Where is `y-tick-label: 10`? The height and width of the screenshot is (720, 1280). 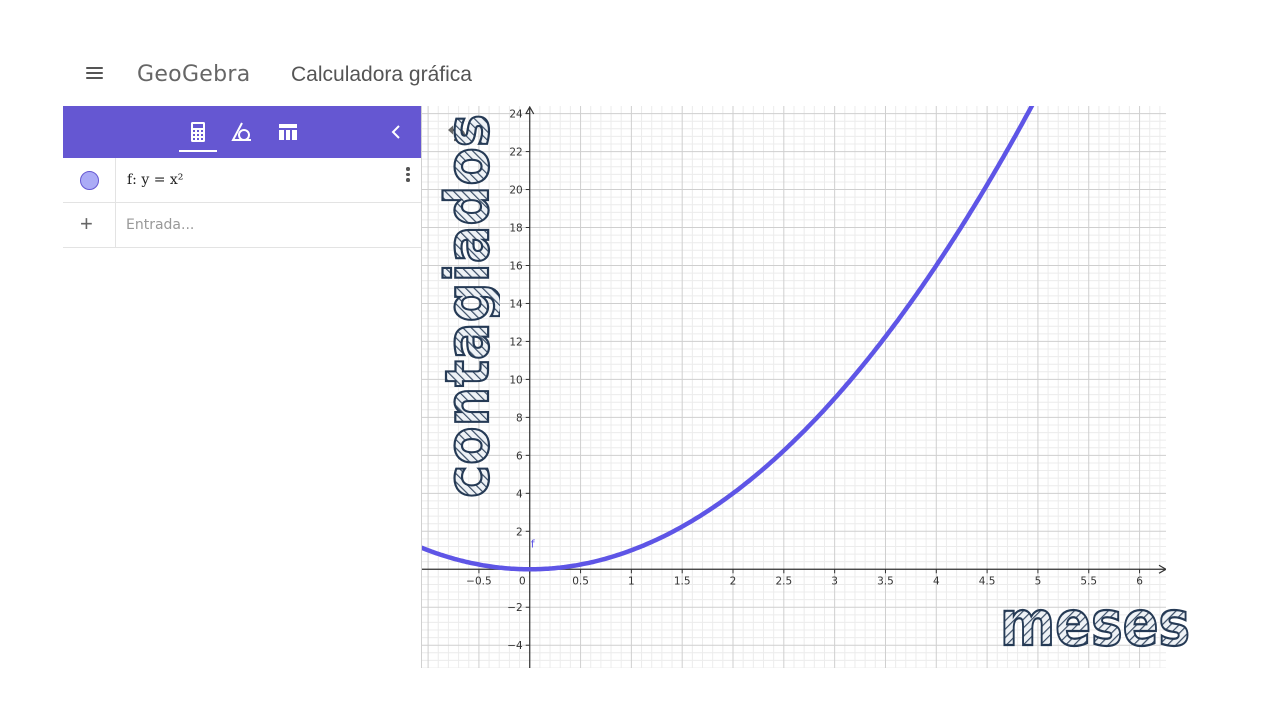 y-tick-label: 10 is located at coordinates (515, 380).